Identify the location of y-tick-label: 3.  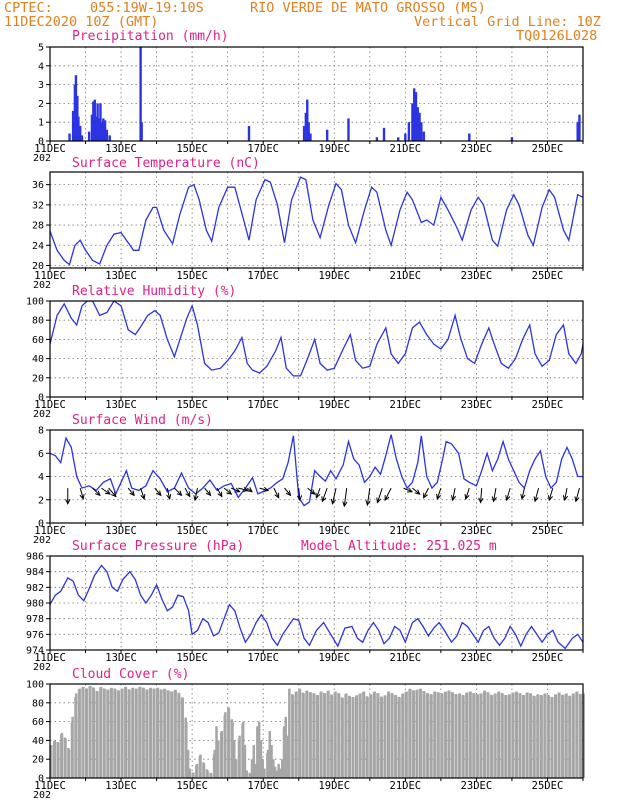
(41, 85).